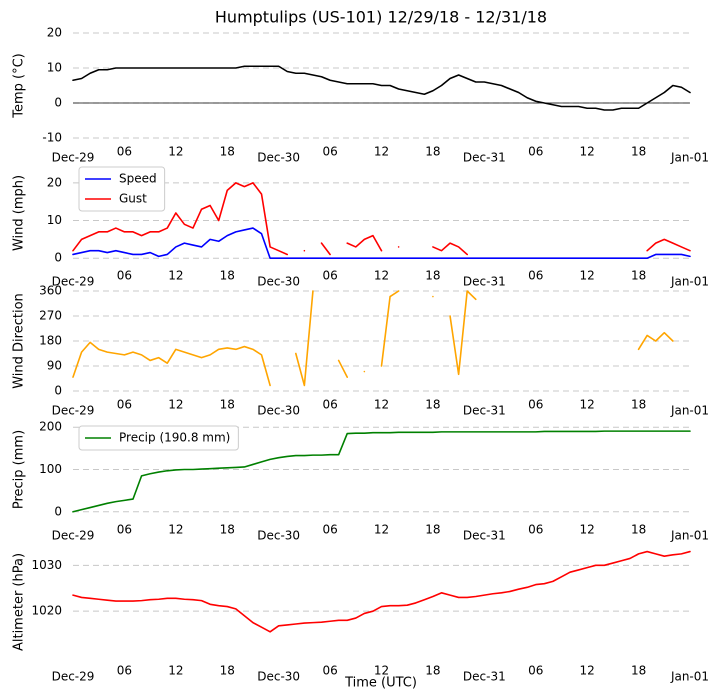 The height and width of the screenshot is (700, 721). What do you see at coordinates (46, 565) in the screenshot?
I see `y-tick-label: 1030` at bounding box center [46, 565].